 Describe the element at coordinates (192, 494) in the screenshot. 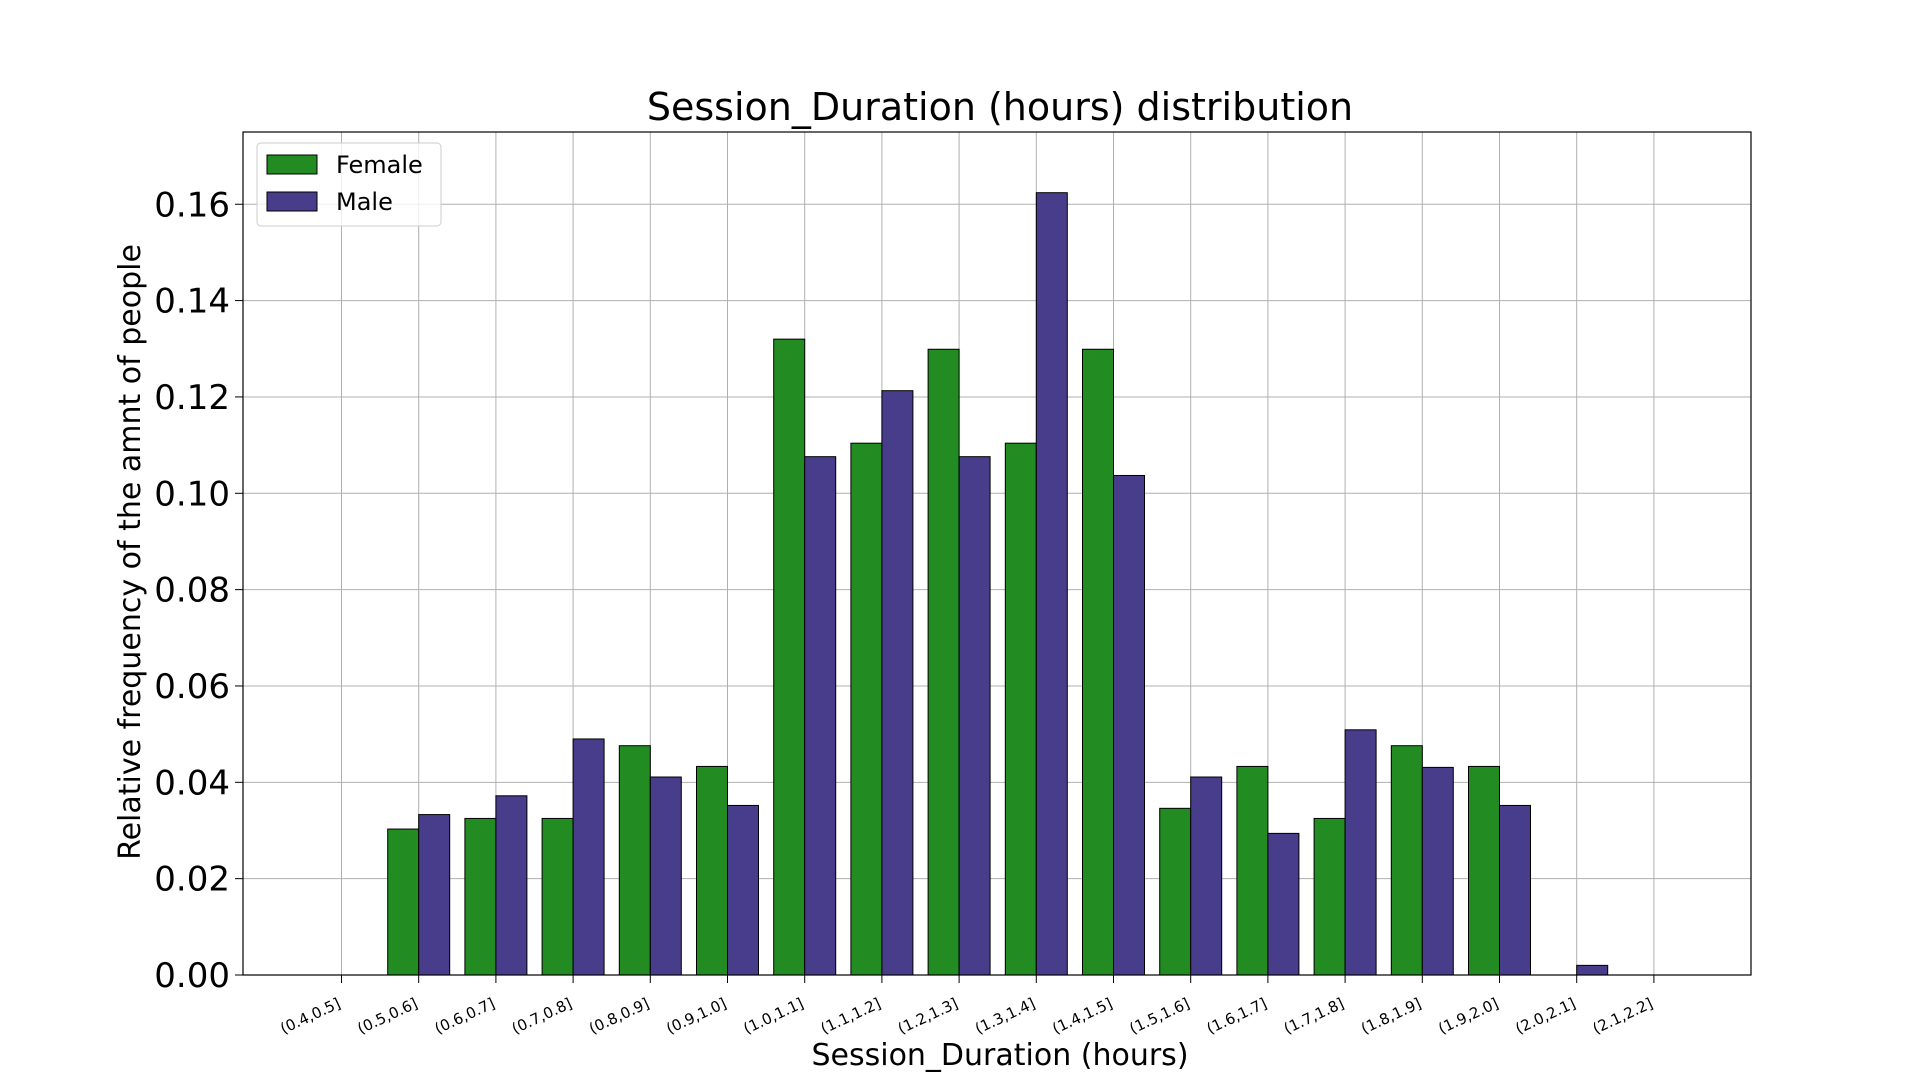

I see `y-tick-label: 0.10` at that location.